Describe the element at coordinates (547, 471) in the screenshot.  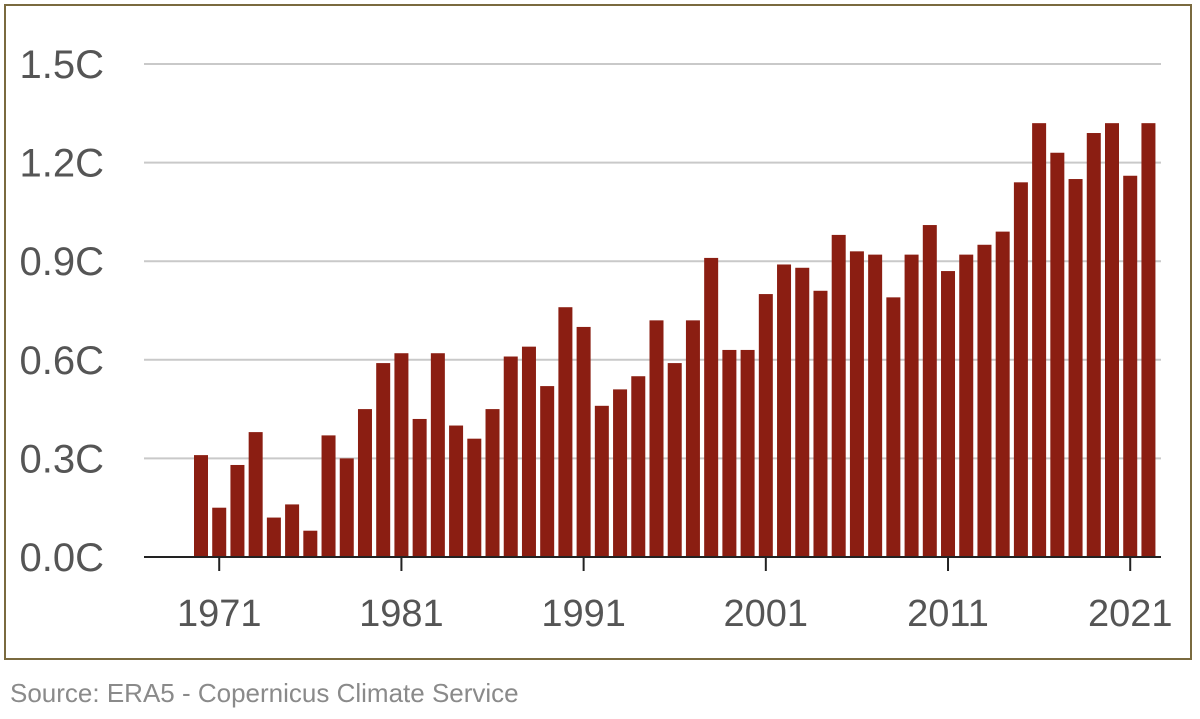
I see `bar-1989` at that location.